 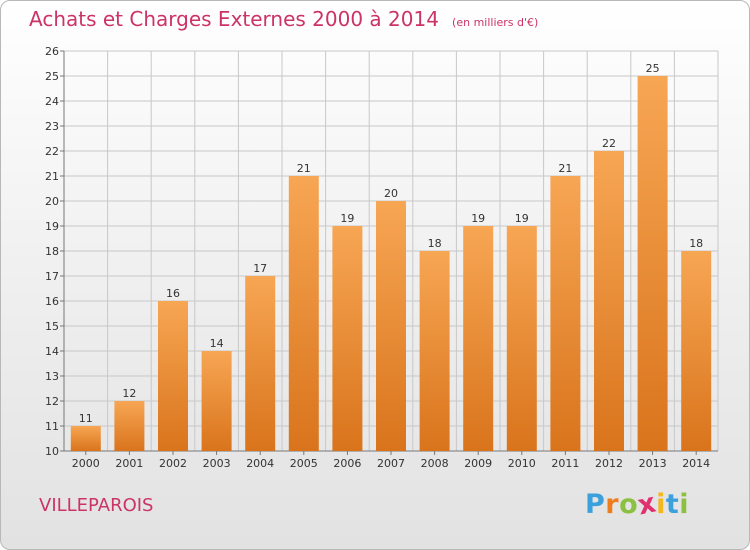 I want to click on bar-2009, so click(x=478, y=338).